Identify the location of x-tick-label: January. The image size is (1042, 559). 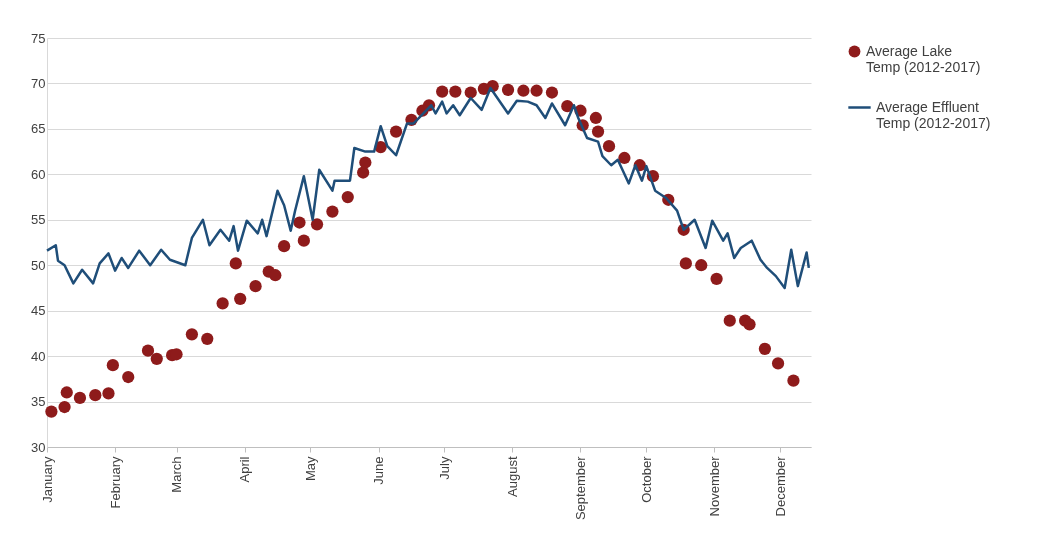
(47, 479).